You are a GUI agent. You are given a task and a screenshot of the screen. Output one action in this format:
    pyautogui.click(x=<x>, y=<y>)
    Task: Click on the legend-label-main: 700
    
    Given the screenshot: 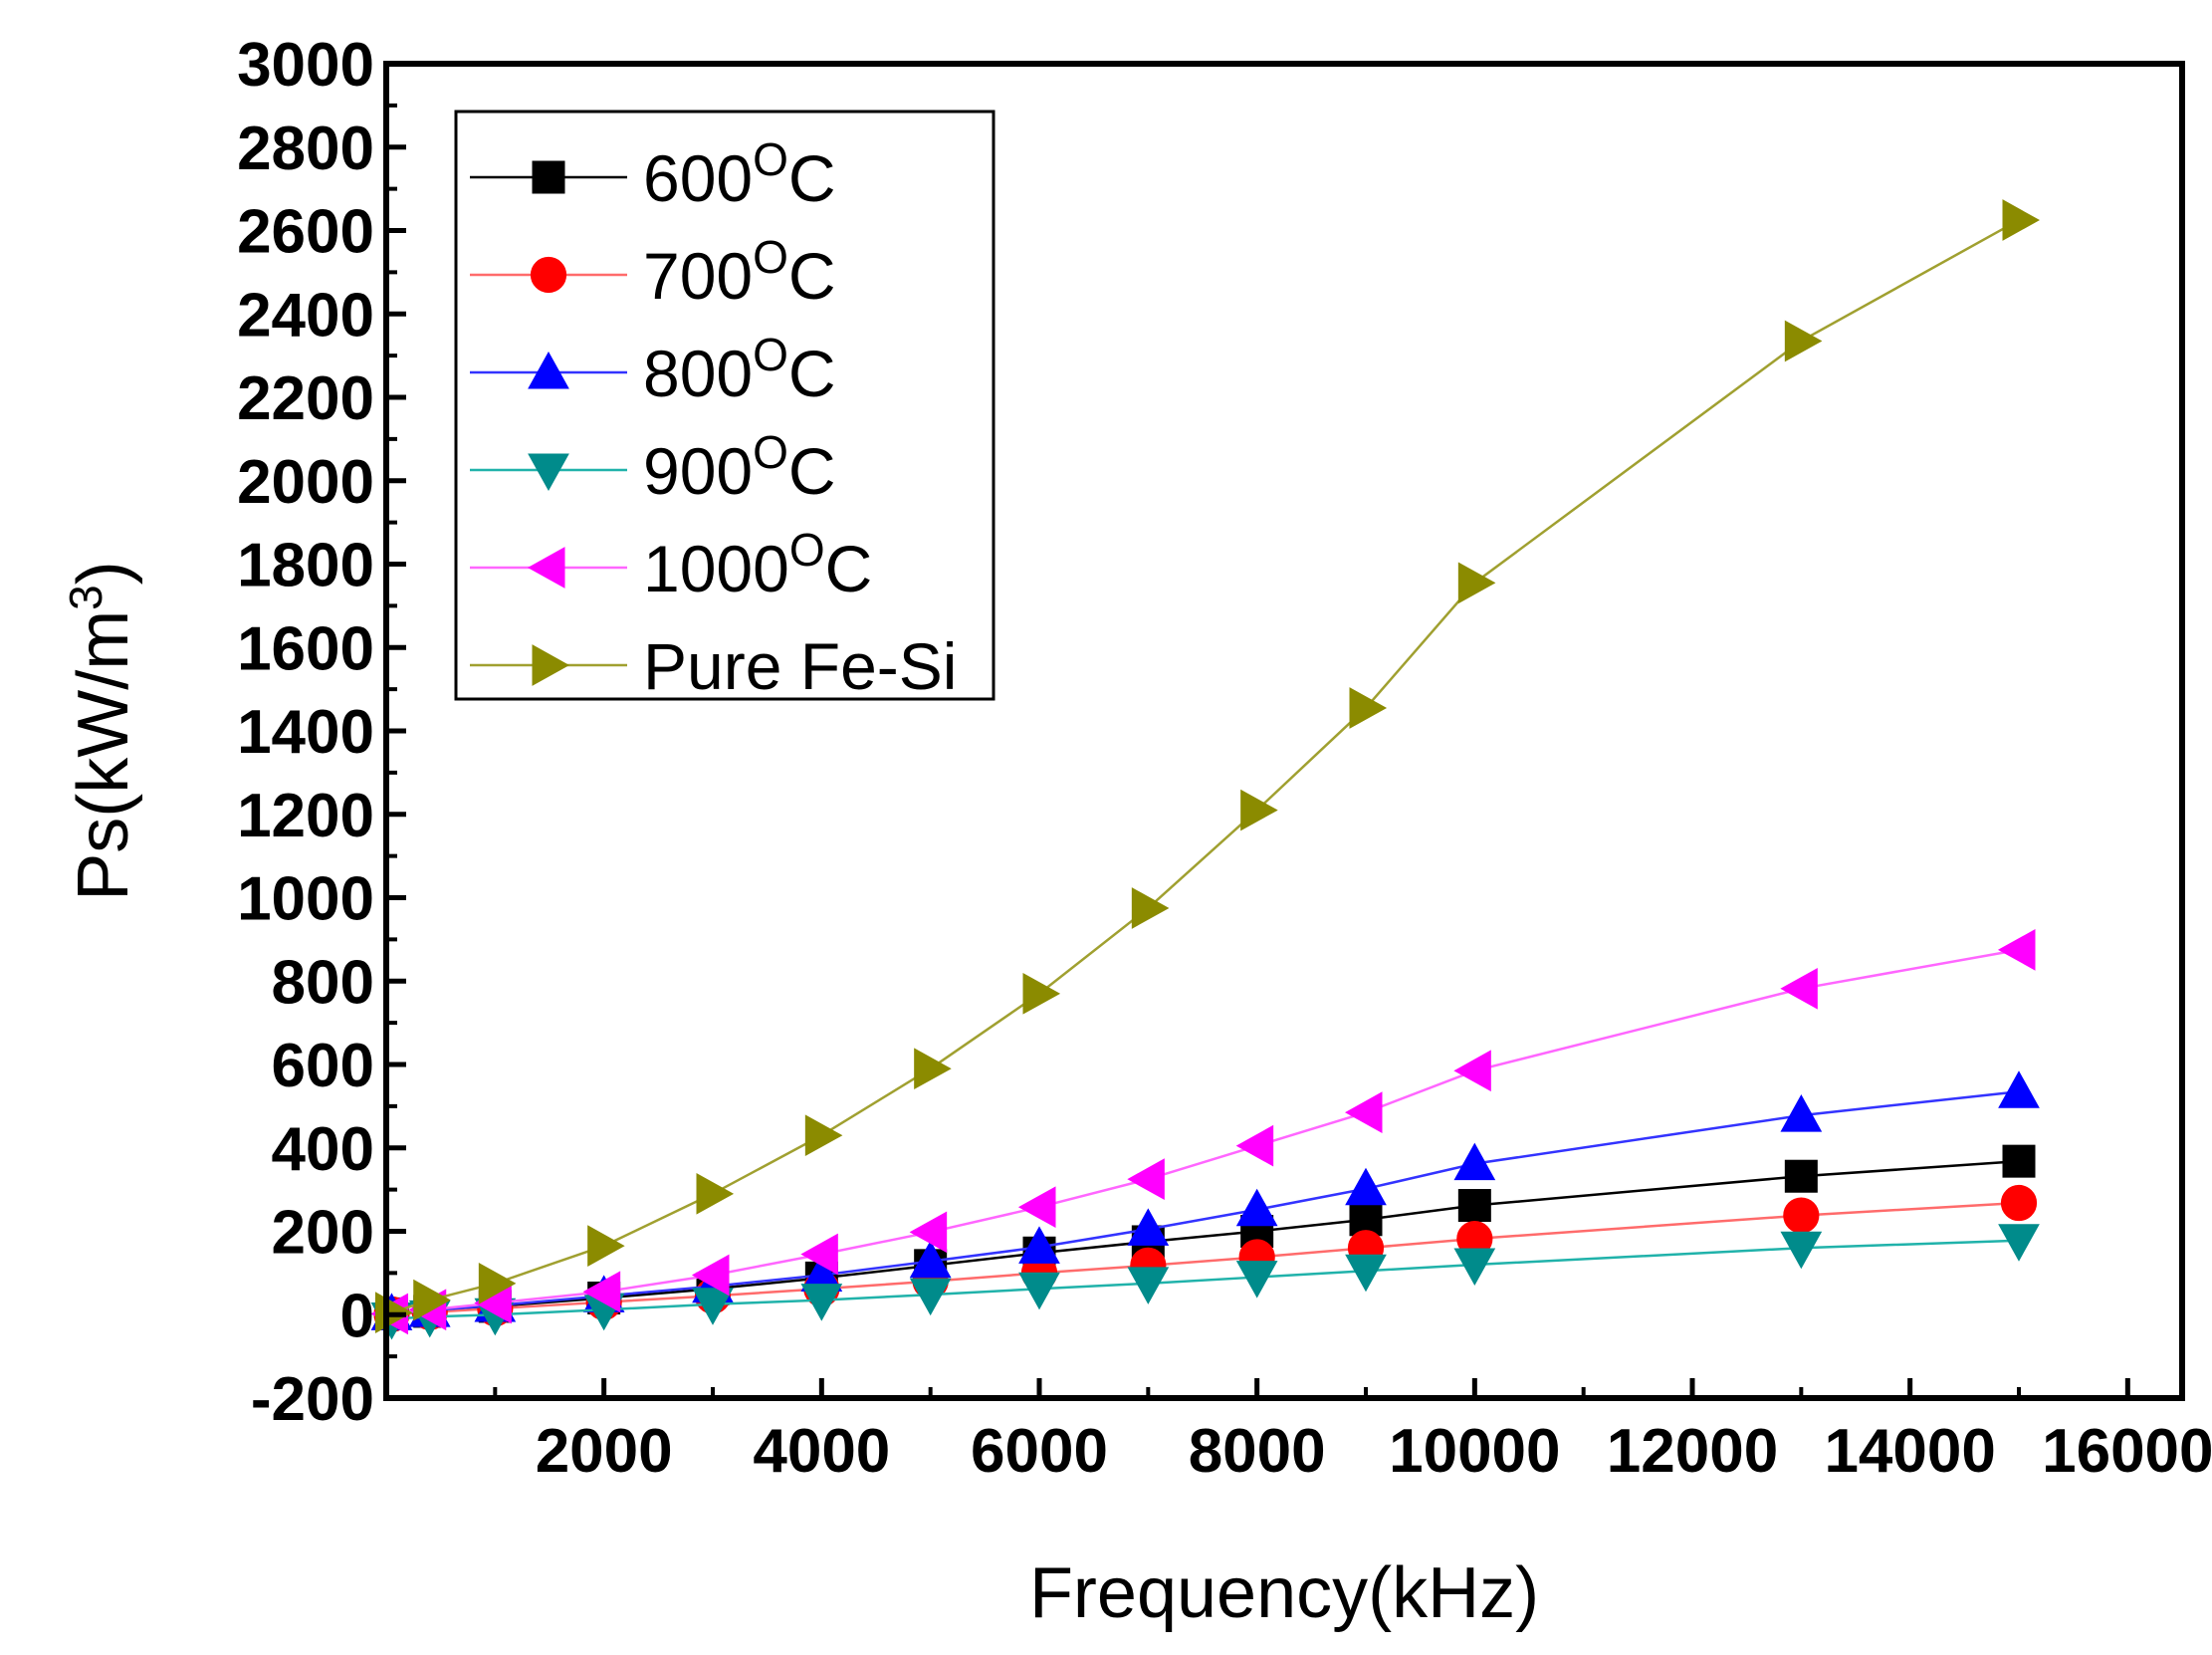 What is the action you would take?
    pyautogui.click(x=698, y=276)
    